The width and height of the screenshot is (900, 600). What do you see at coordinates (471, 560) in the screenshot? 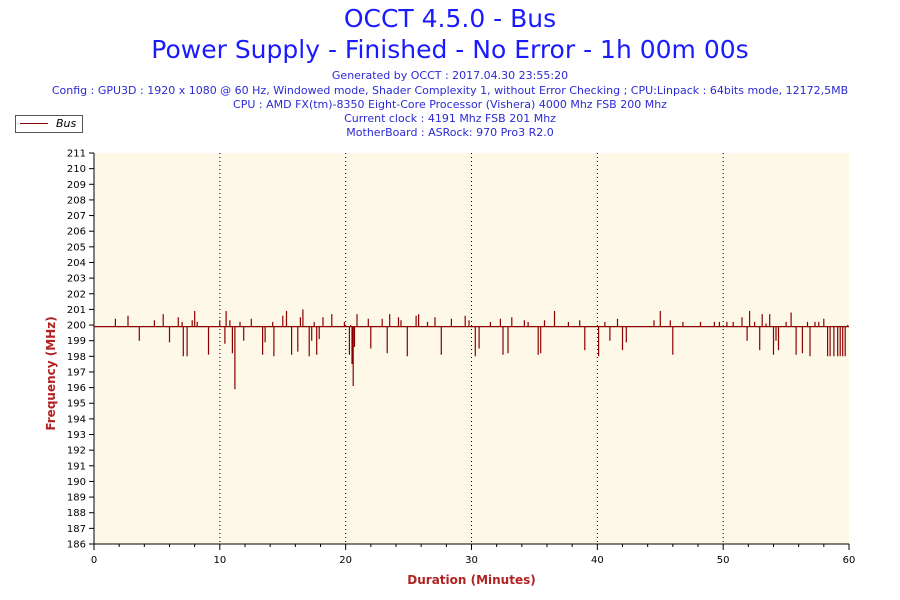
I see `x-tick-label: 30` at bounding box center [471, 560].